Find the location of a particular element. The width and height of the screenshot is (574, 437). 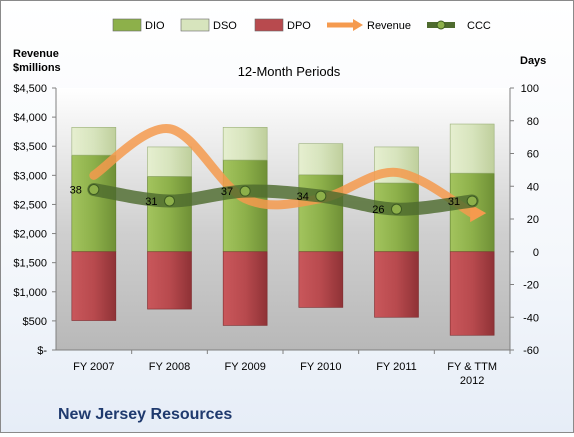

legend-label-dpo: DPO is located at coordinates (299, 26).